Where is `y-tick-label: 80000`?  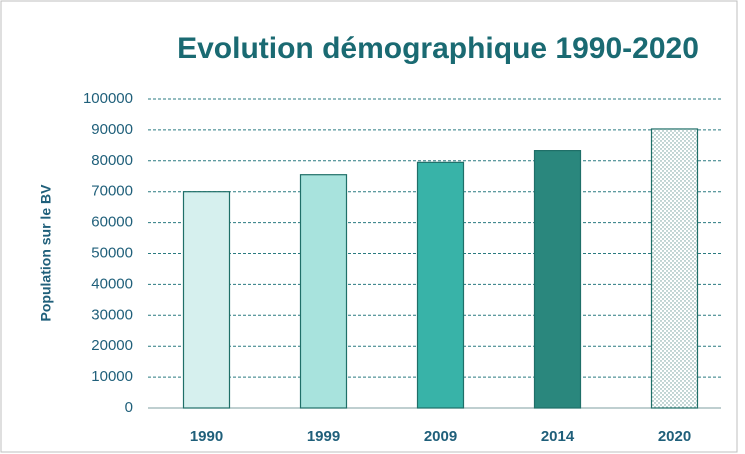
y-tick-label: 80000 is located at coordinates (112, 160).